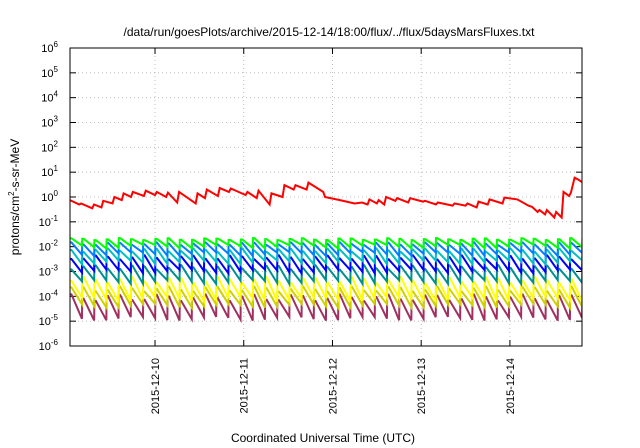  I want to click on x-tick-label: 2015-12-11, so click(245, 385).